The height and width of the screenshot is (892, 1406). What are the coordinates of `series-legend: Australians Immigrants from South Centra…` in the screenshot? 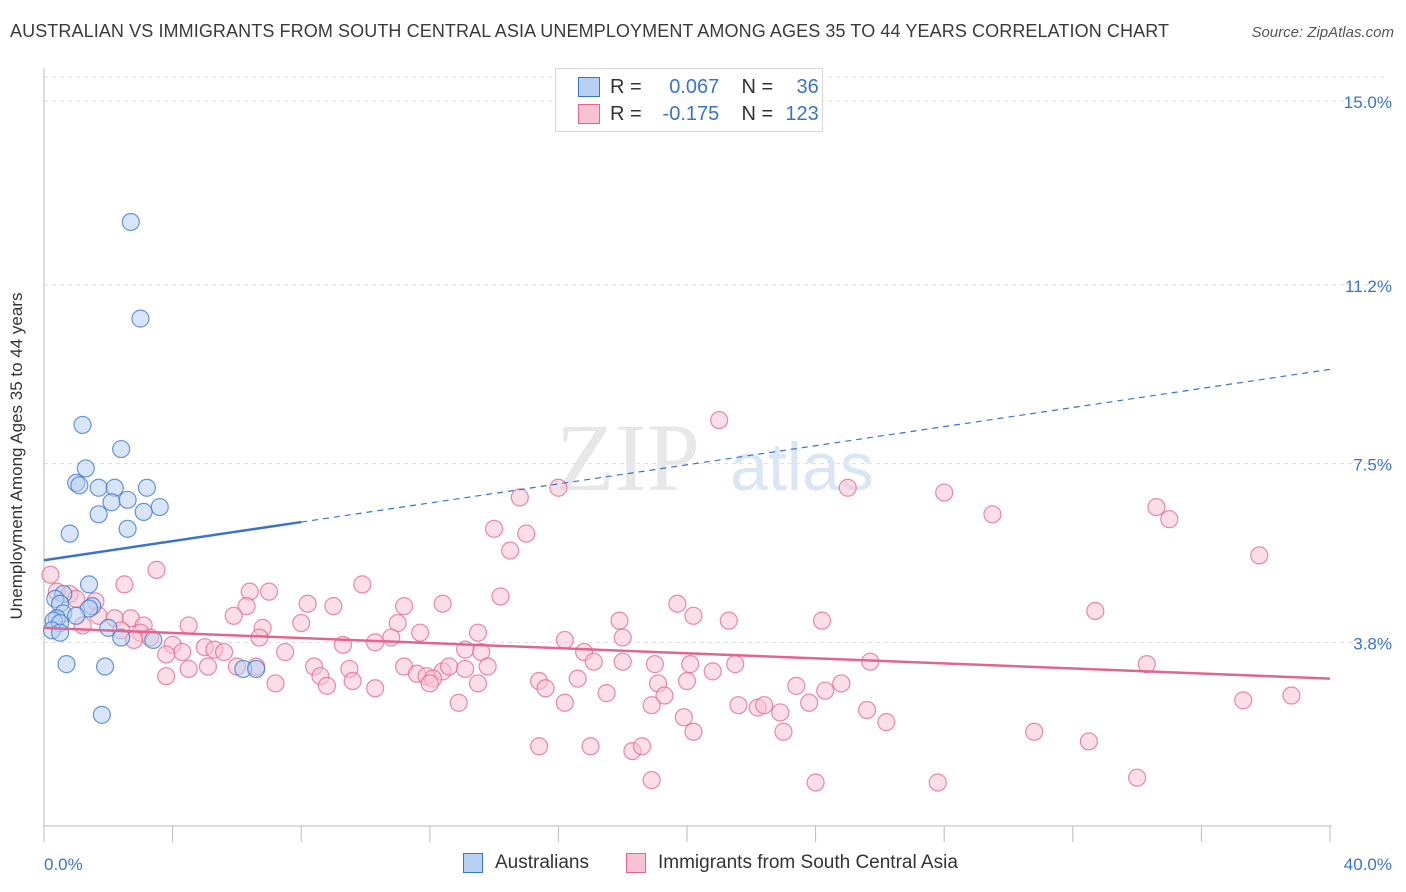 It's located at (703, 865).